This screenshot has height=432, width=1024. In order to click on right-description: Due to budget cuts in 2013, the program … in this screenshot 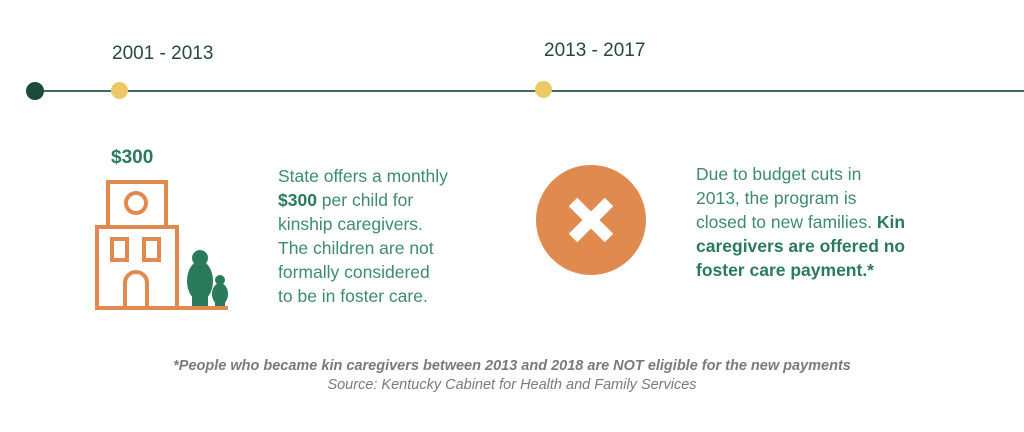, I will do `click(800, 222)`.